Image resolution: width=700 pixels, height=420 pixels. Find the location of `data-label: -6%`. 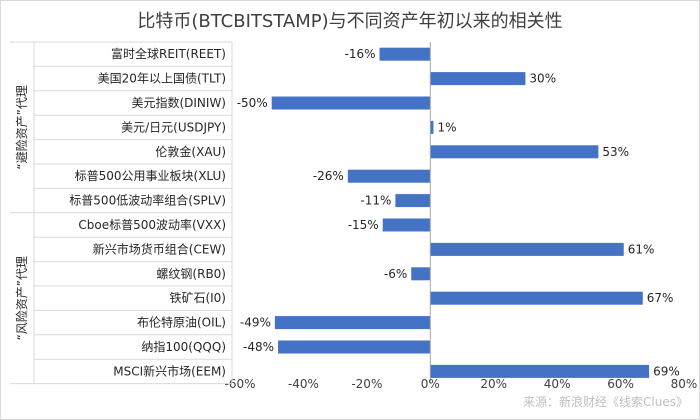

data-label: -6% is located at coordinates (395, 274).